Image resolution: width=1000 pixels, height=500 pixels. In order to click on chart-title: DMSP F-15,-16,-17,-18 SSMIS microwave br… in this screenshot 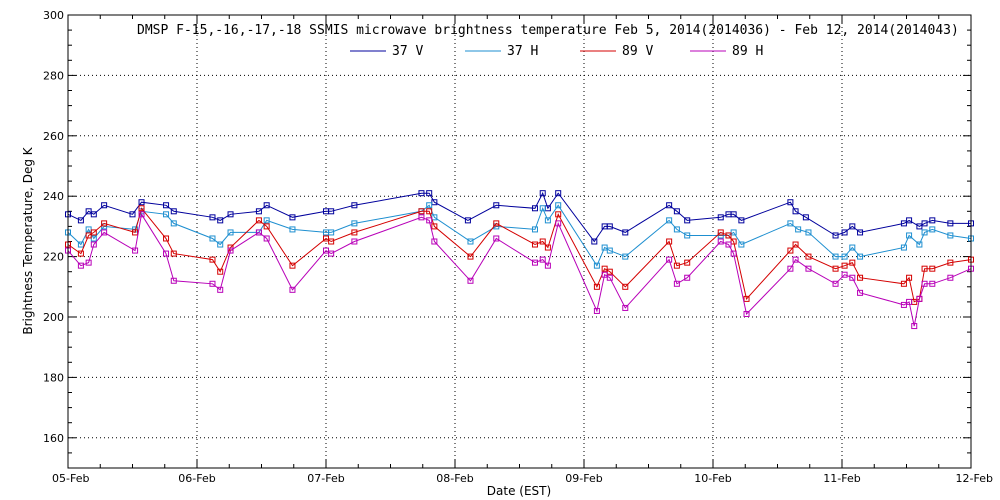, I will do `click(548, 30)`.